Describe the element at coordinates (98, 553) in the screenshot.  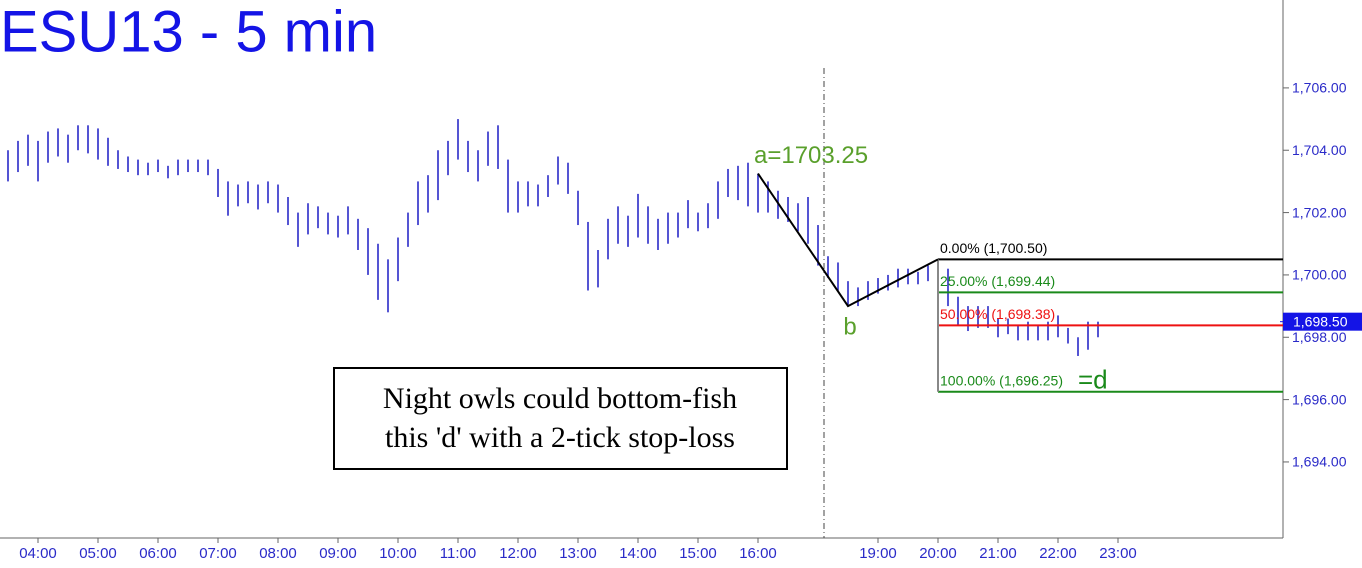
I see `x-tick-label: 05:00` at that location.